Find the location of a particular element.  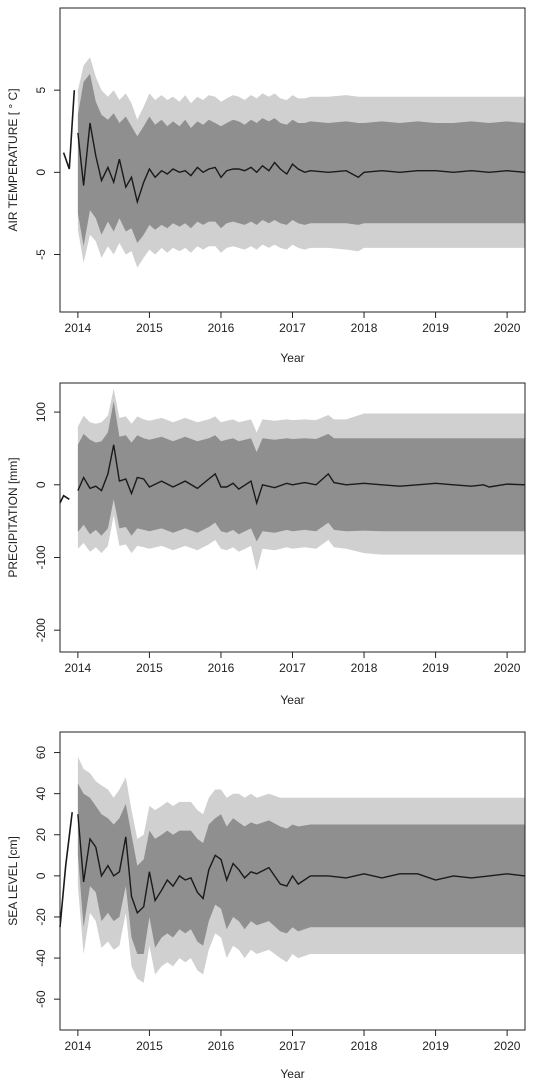

sea-level-observed-line is located at coordinates (66, 870).